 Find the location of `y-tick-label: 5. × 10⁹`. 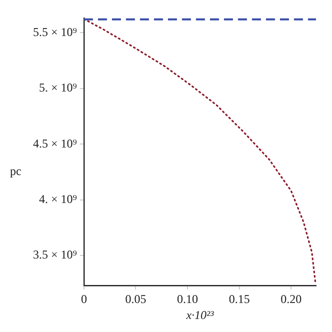

y-tick-label: 5. × 10⁹ is located at coordinates (58, 87).